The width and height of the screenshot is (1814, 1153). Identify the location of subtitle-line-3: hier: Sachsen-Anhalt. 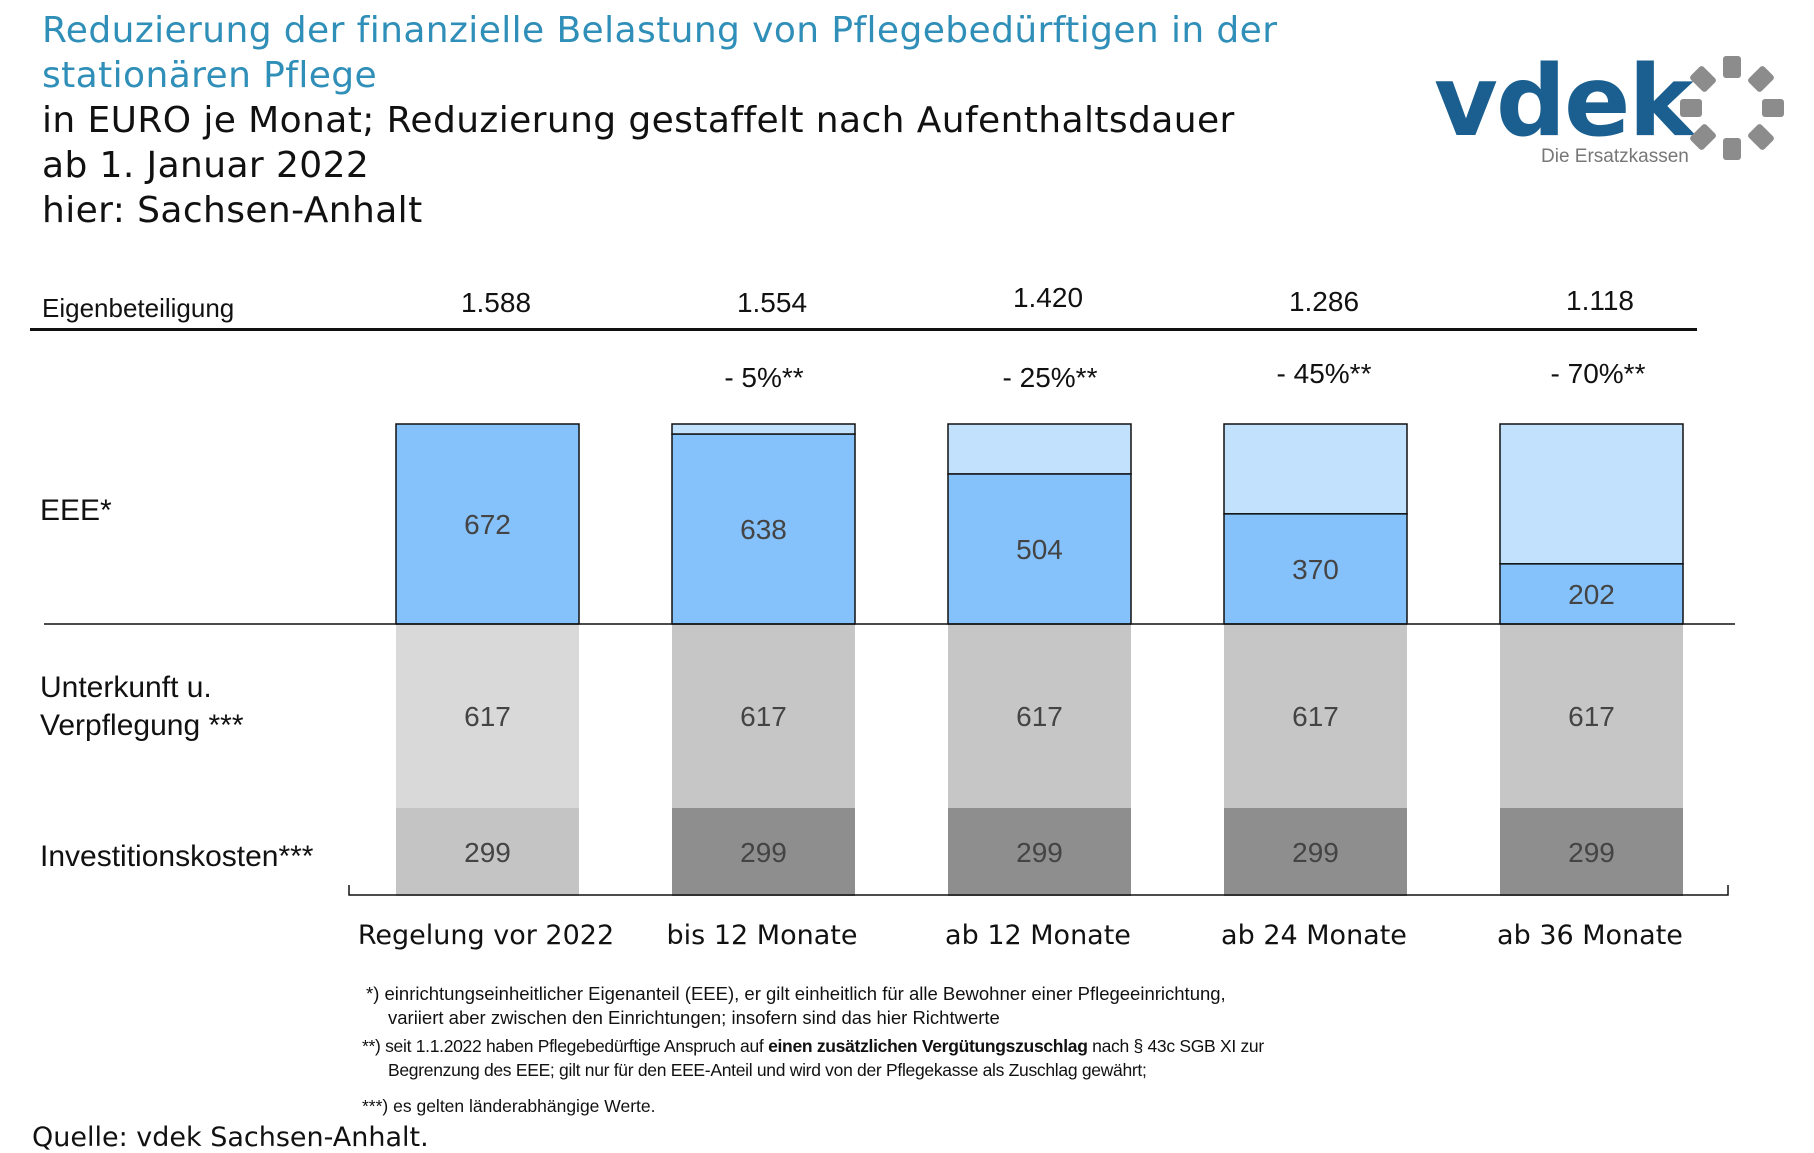
(232, 210).